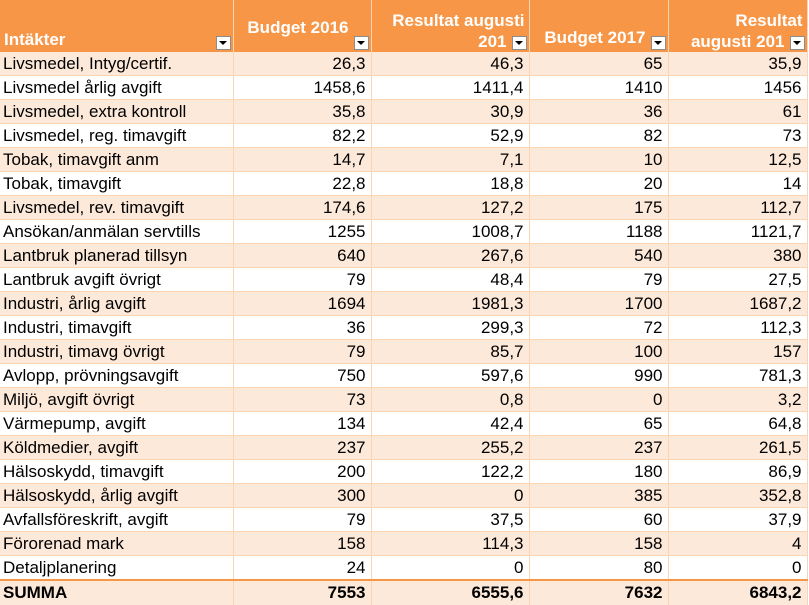 Image resolution: width=809 pixels, height=605 pixels. I want to click on budget-2017-cell: 60, so click(599, 519).